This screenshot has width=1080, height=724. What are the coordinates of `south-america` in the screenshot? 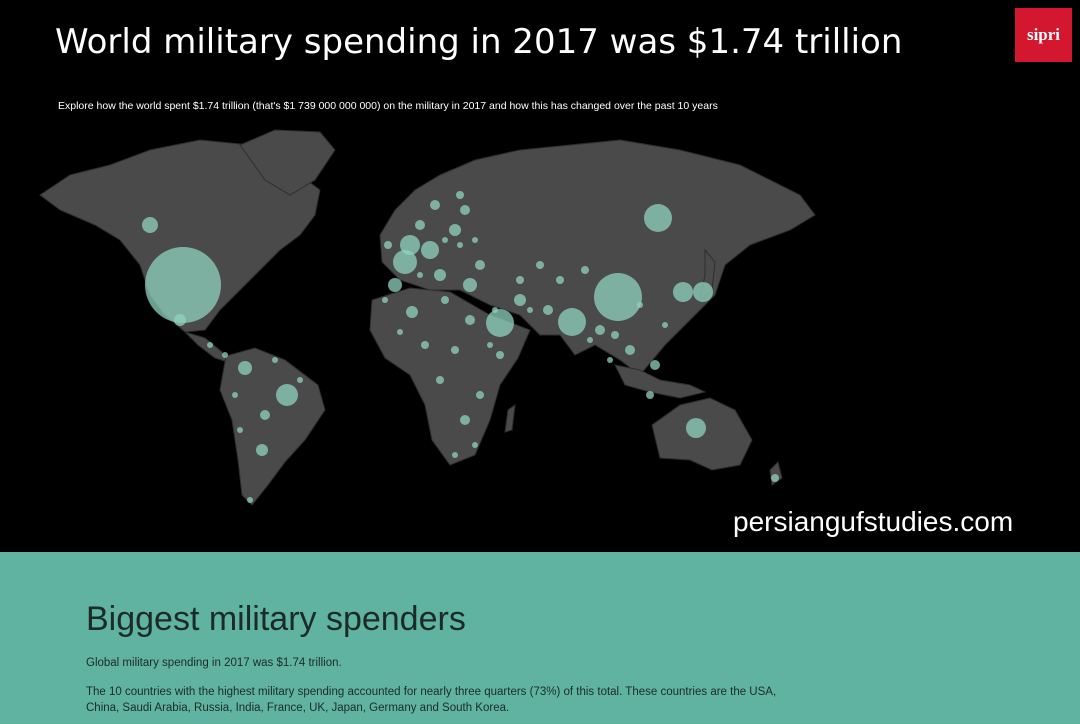 It's located at (272, 426).